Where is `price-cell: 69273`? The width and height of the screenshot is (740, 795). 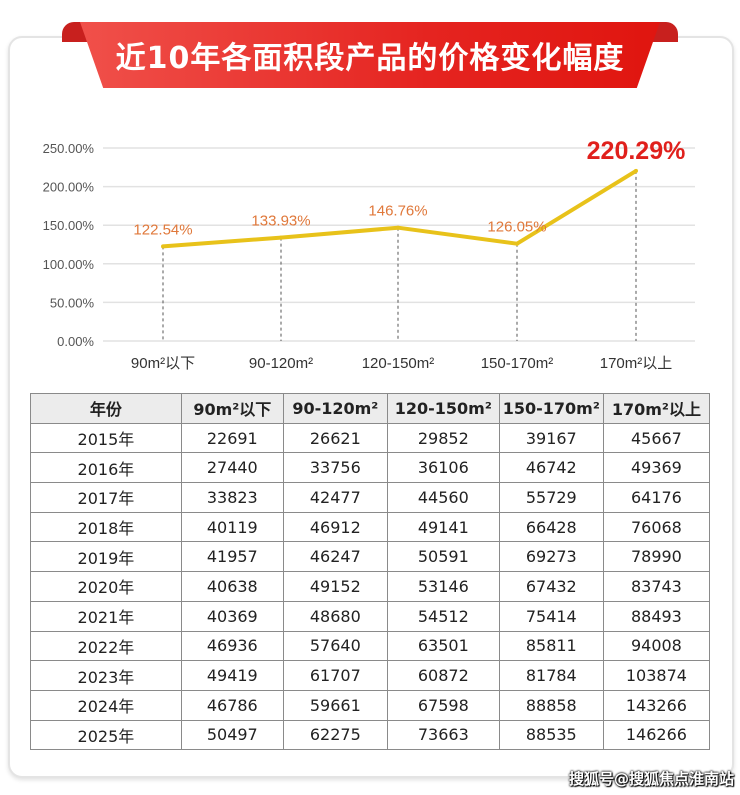 price-cell: 69273 is located at coordinates (551, 557).